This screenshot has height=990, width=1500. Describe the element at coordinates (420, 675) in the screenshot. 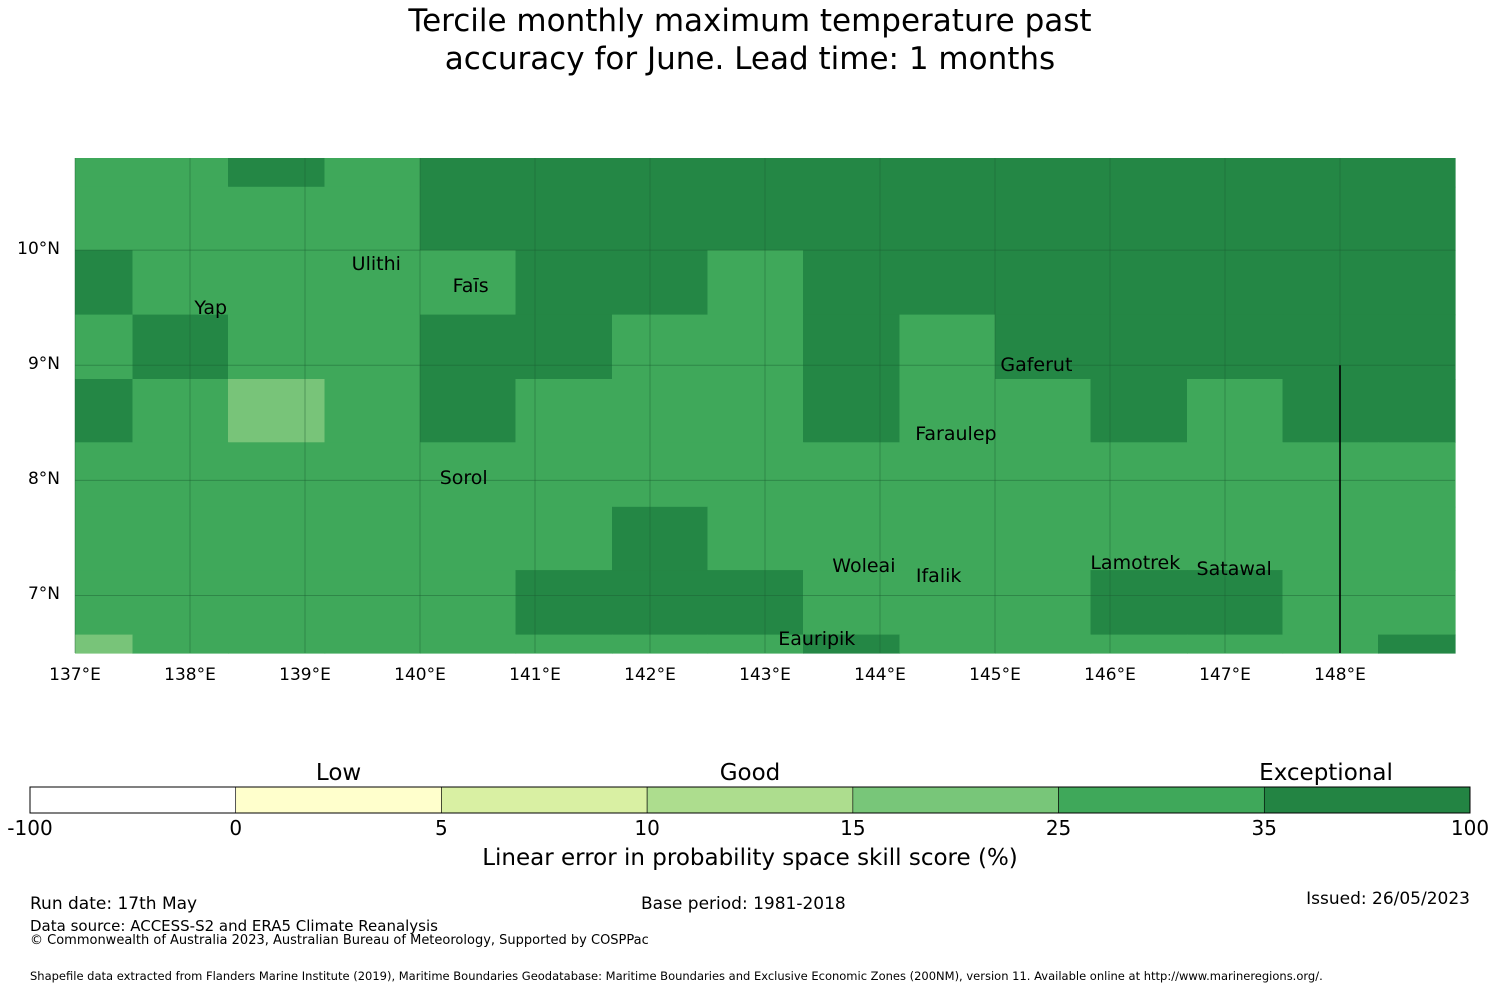

I see `longitude-label: 140°E` at that location.